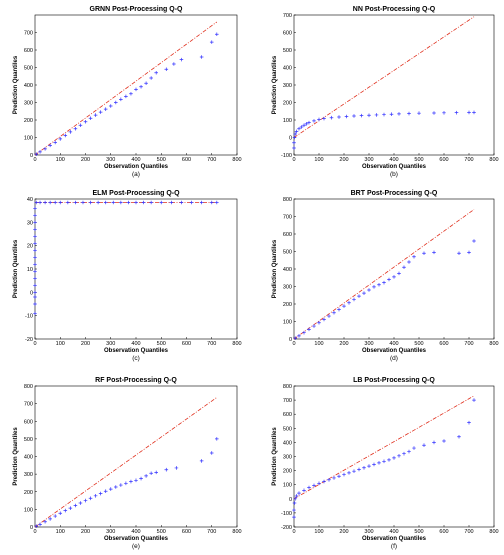  I want to click on x-tick-label: 600, so click(186, 532).